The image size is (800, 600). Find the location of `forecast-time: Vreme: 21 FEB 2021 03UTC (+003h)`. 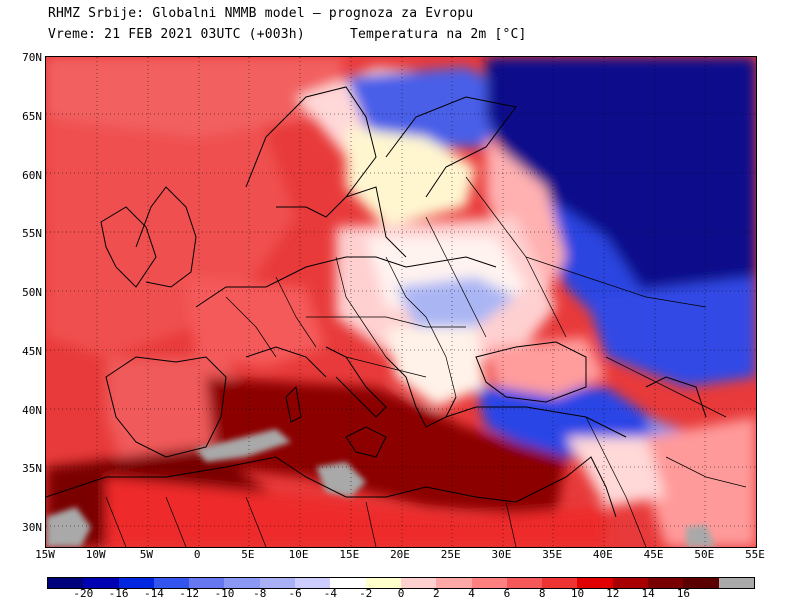

forecast-time: Vreme: 21 FEB 2021 03UTC (+003h) is located at coordinates (176, 34).